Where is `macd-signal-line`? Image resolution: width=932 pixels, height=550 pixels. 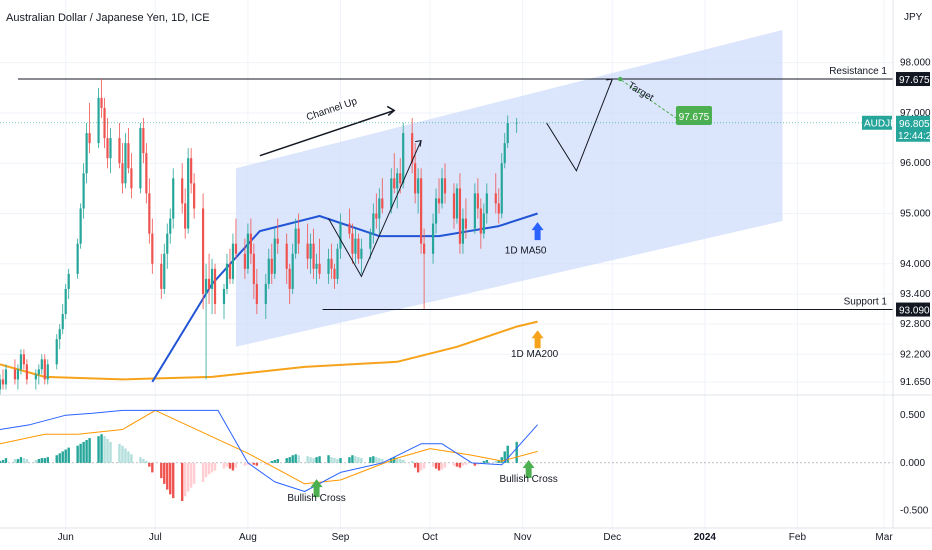 macd-signal-line is located at coordinates (269, 447).